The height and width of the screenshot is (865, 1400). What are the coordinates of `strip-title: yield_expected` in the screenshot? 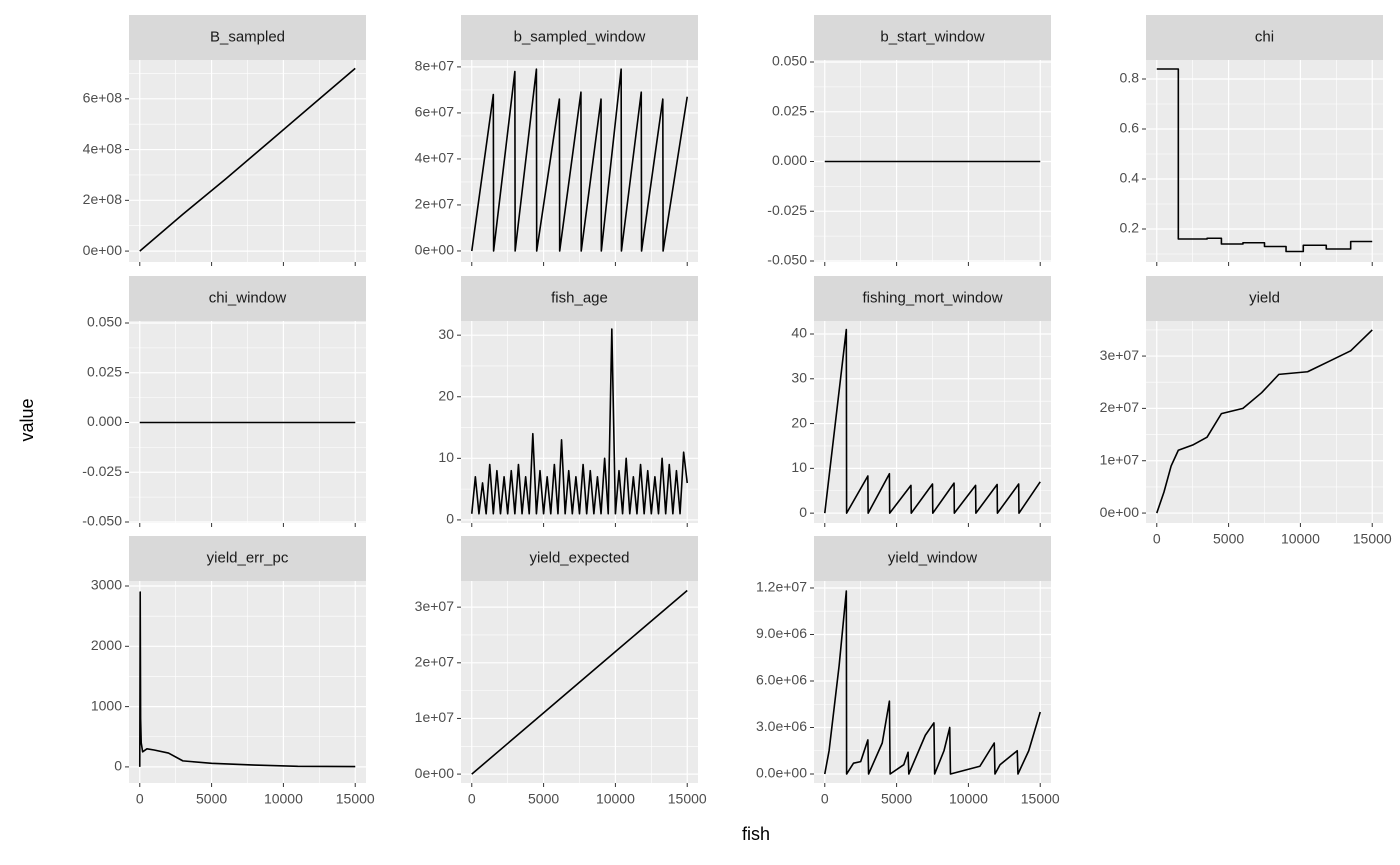 It's located at (579, 557).